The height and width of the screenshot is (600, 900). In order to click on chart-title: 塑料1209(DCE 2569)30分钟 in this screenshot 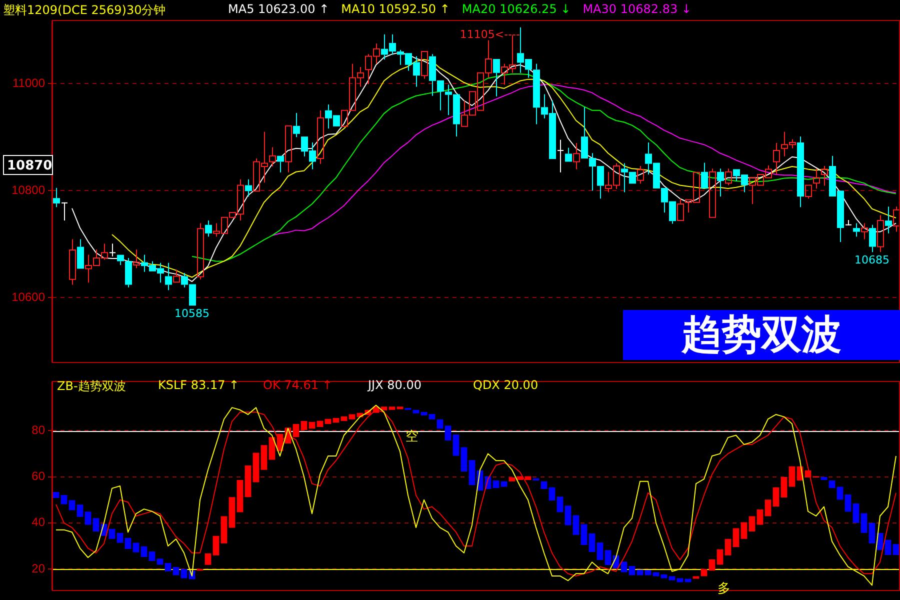, I will do `click(84, 10)`.